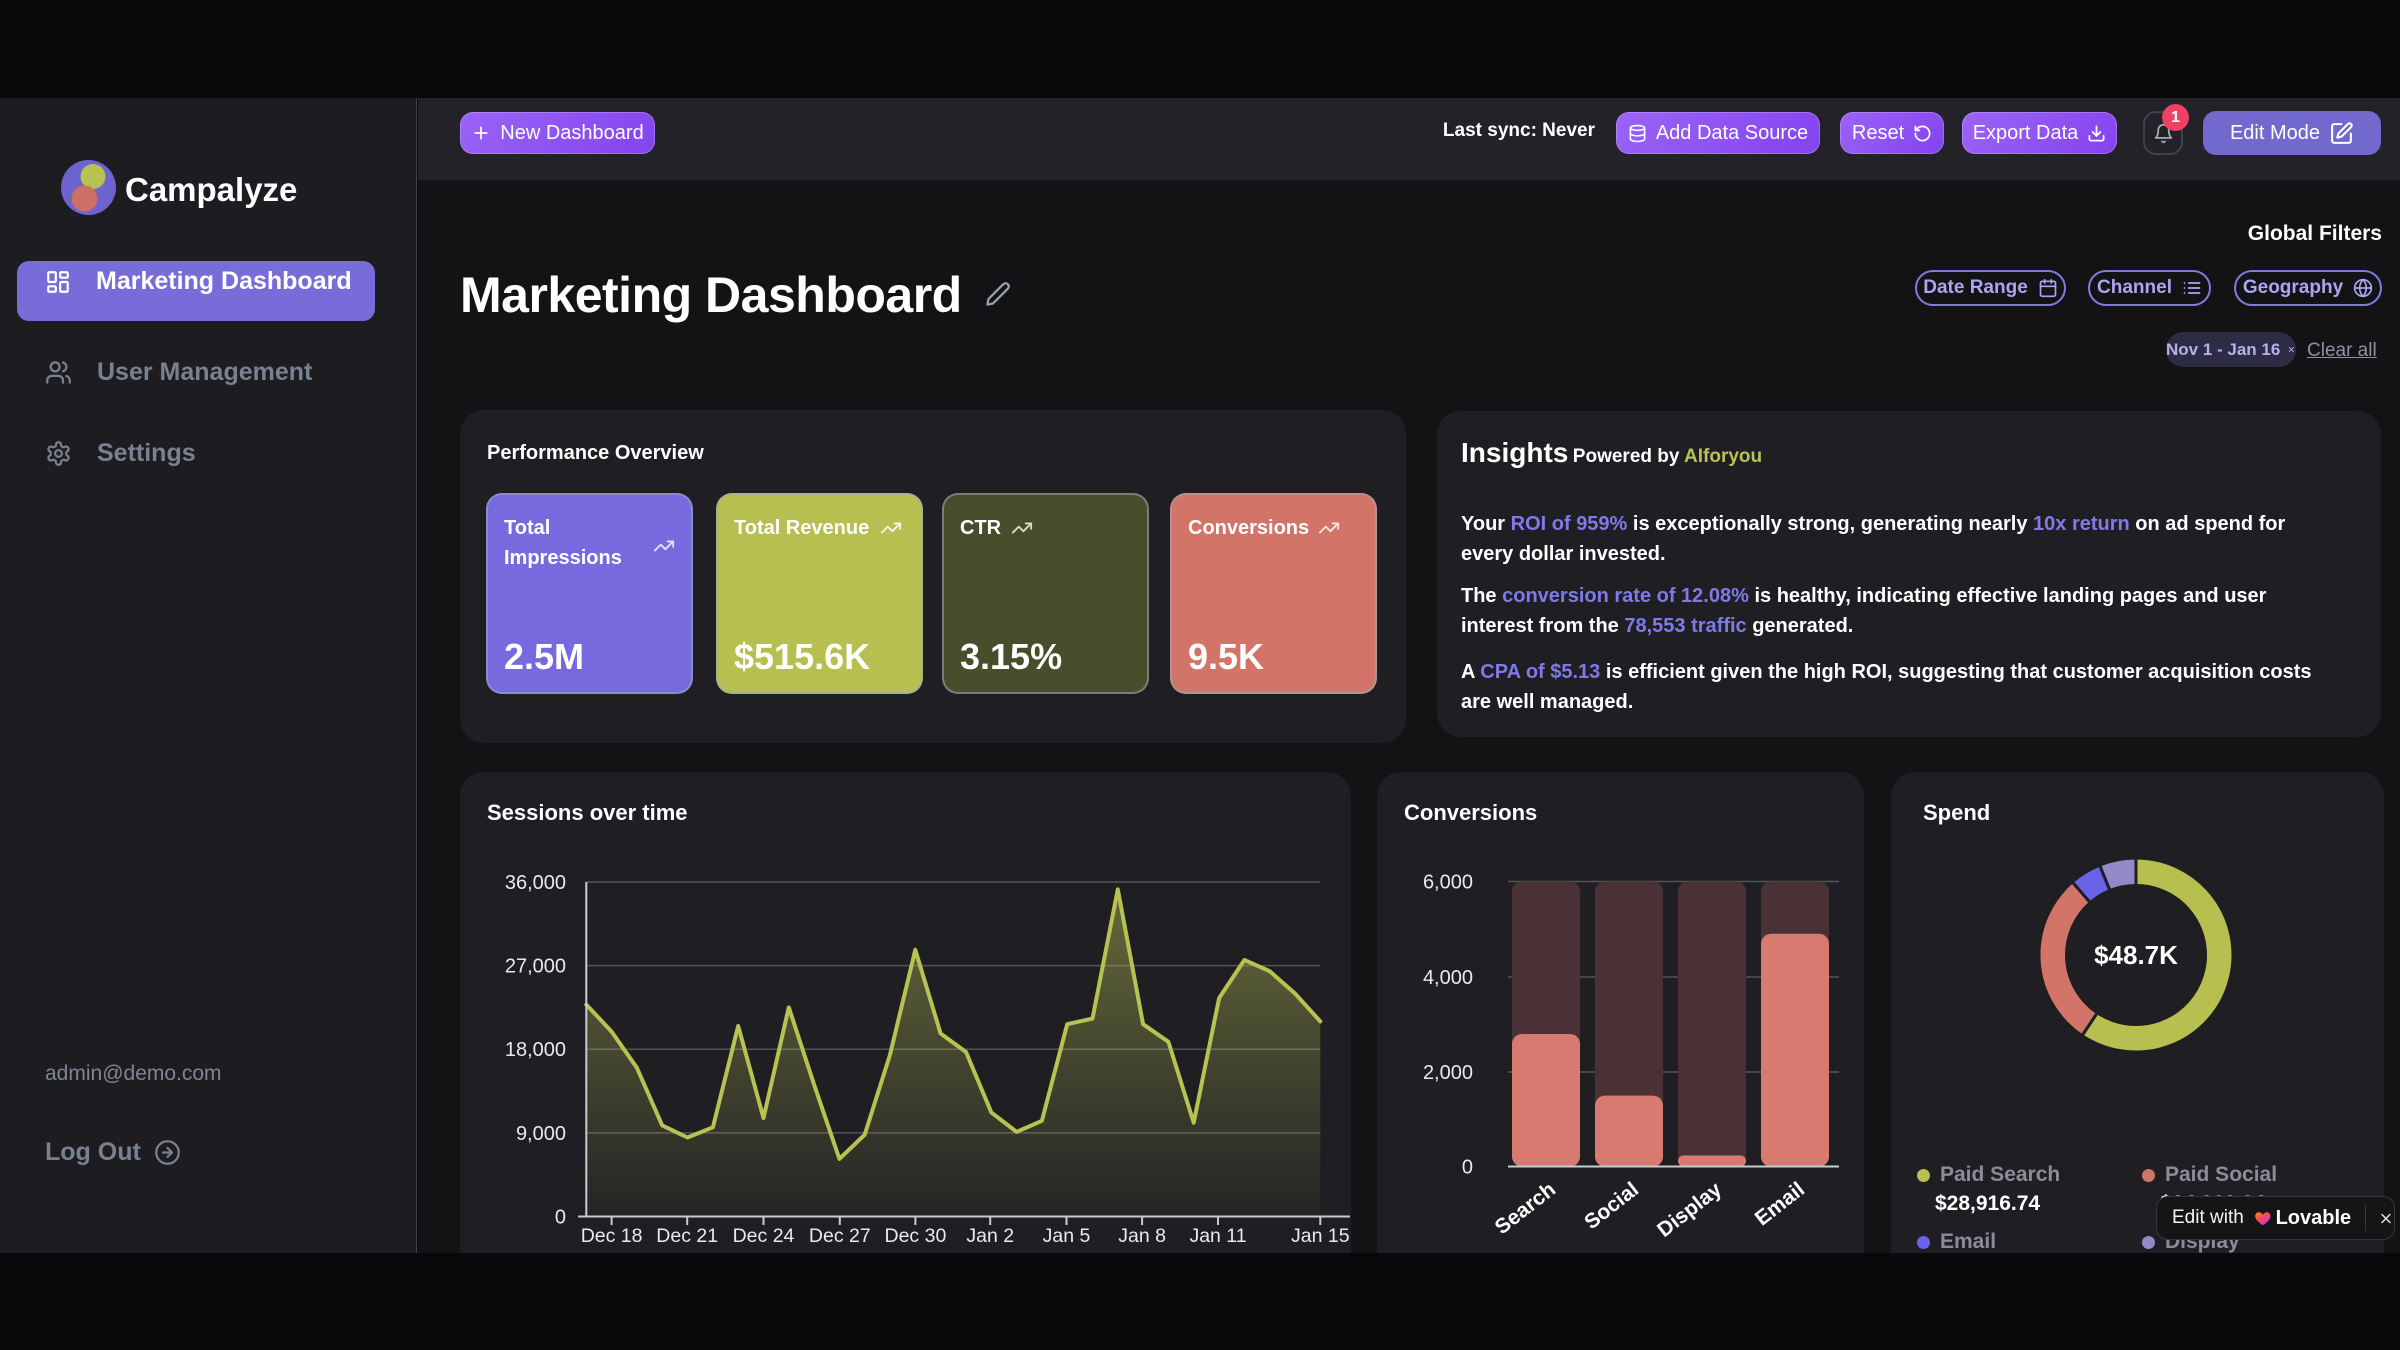  What do you see at coordinates (1142, 1236) in the screenshot?
I see `svg-text: Jan 8` at bounding box center [1142, 1236].